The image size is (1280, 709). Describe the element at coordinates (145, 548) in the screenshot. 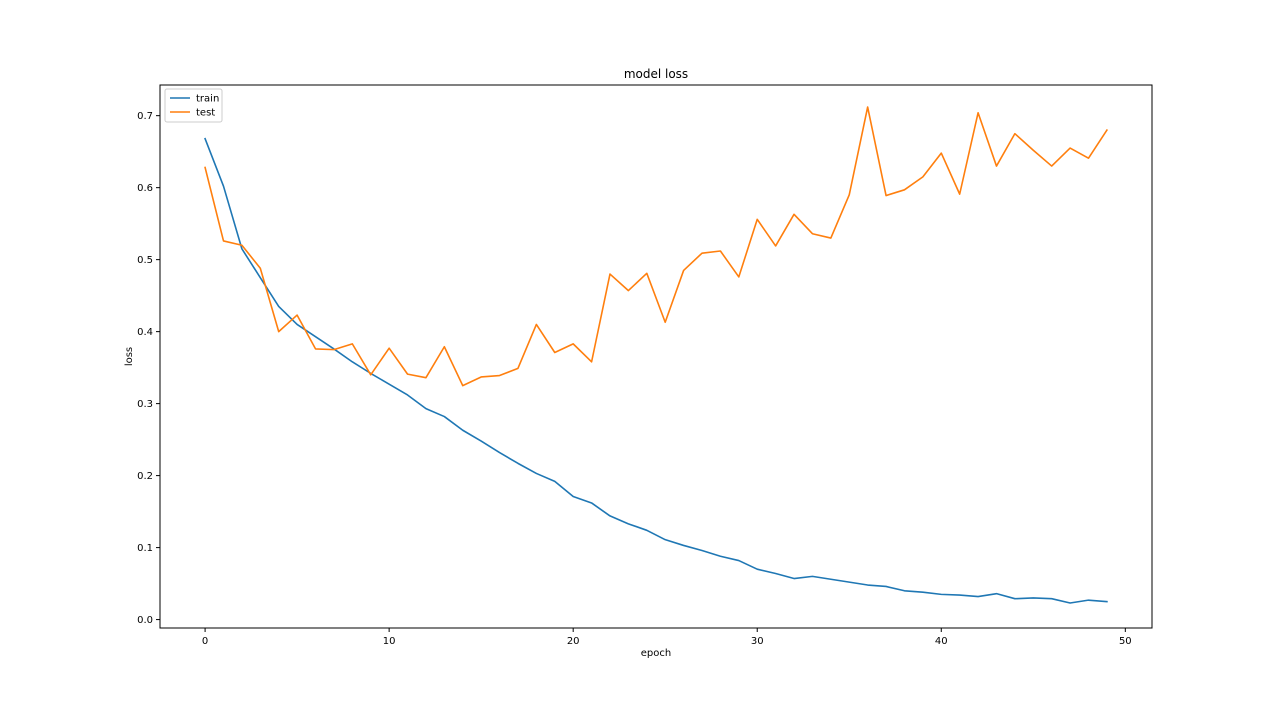

I see `y-tick-label: 0.1` at that location.